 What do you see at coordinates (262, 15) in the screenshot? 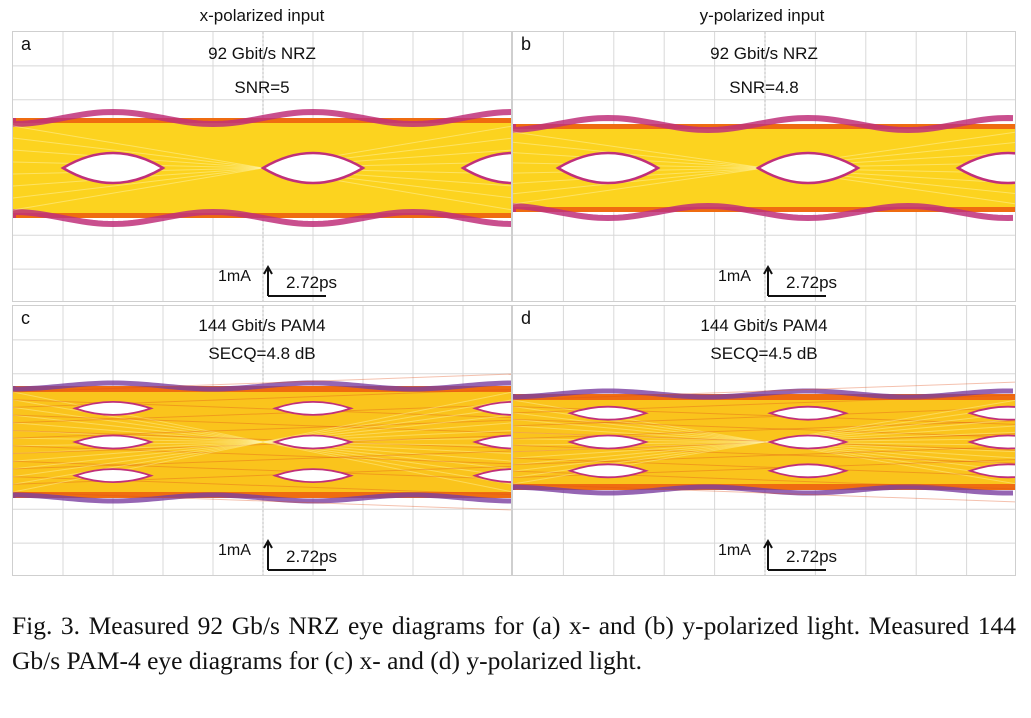
I see `column-header-x: x-polarized input` at bounding box center [262, 15].